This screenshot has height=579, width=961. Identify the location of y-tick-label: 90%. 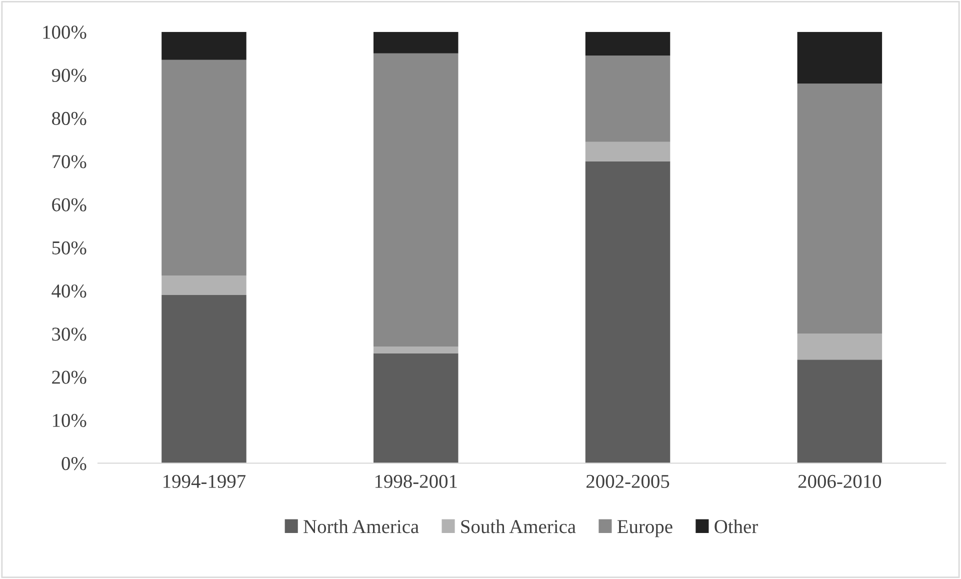
(69, 75).